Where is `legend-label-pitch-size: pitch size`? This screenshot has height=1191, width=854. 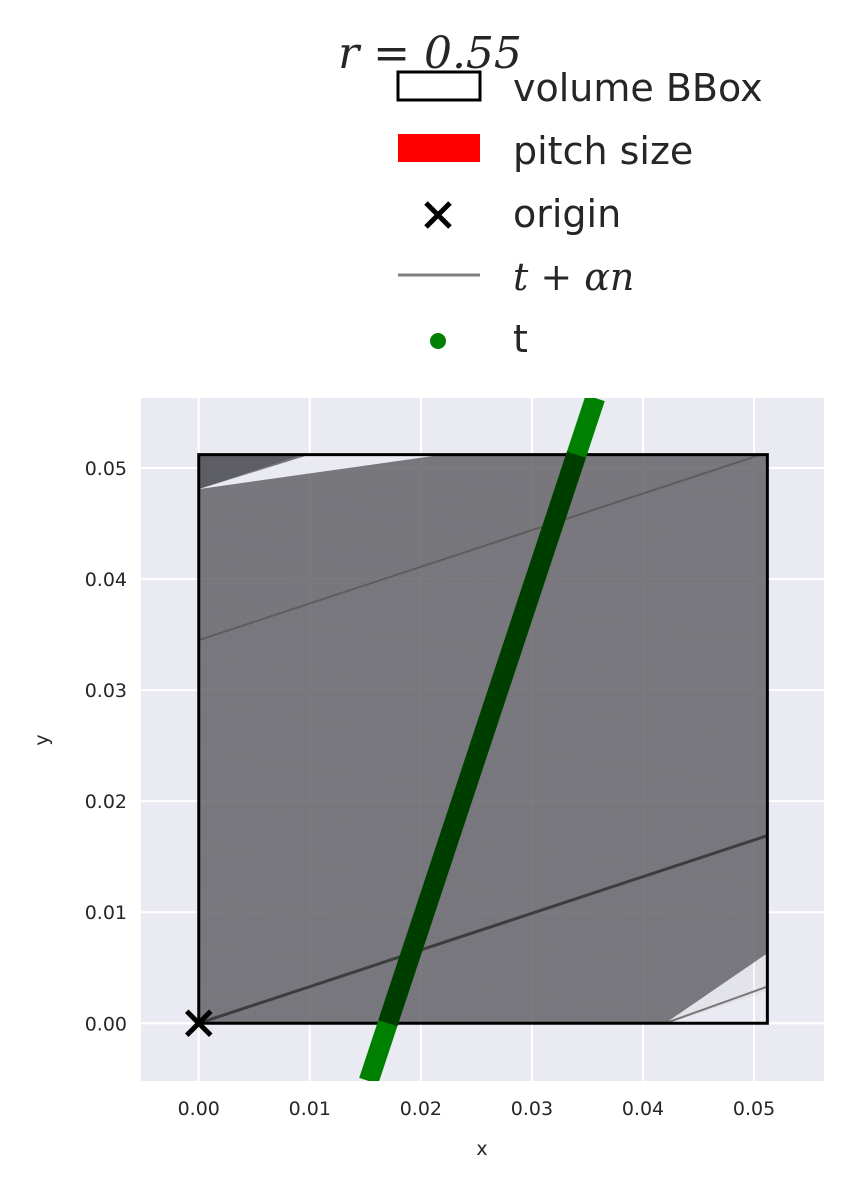
legend-label-pitch-size: pitch size is located at coordinates (603, 151).